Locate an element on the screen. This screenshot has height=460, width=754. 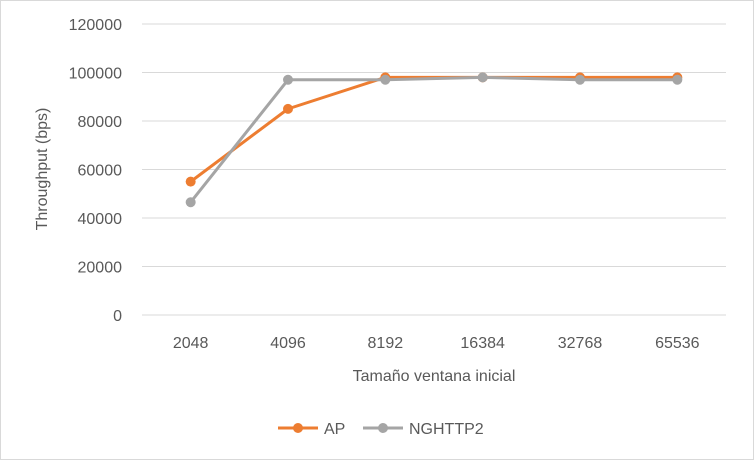
x-tick-label: 32768 is located at coordinates (580, 343).